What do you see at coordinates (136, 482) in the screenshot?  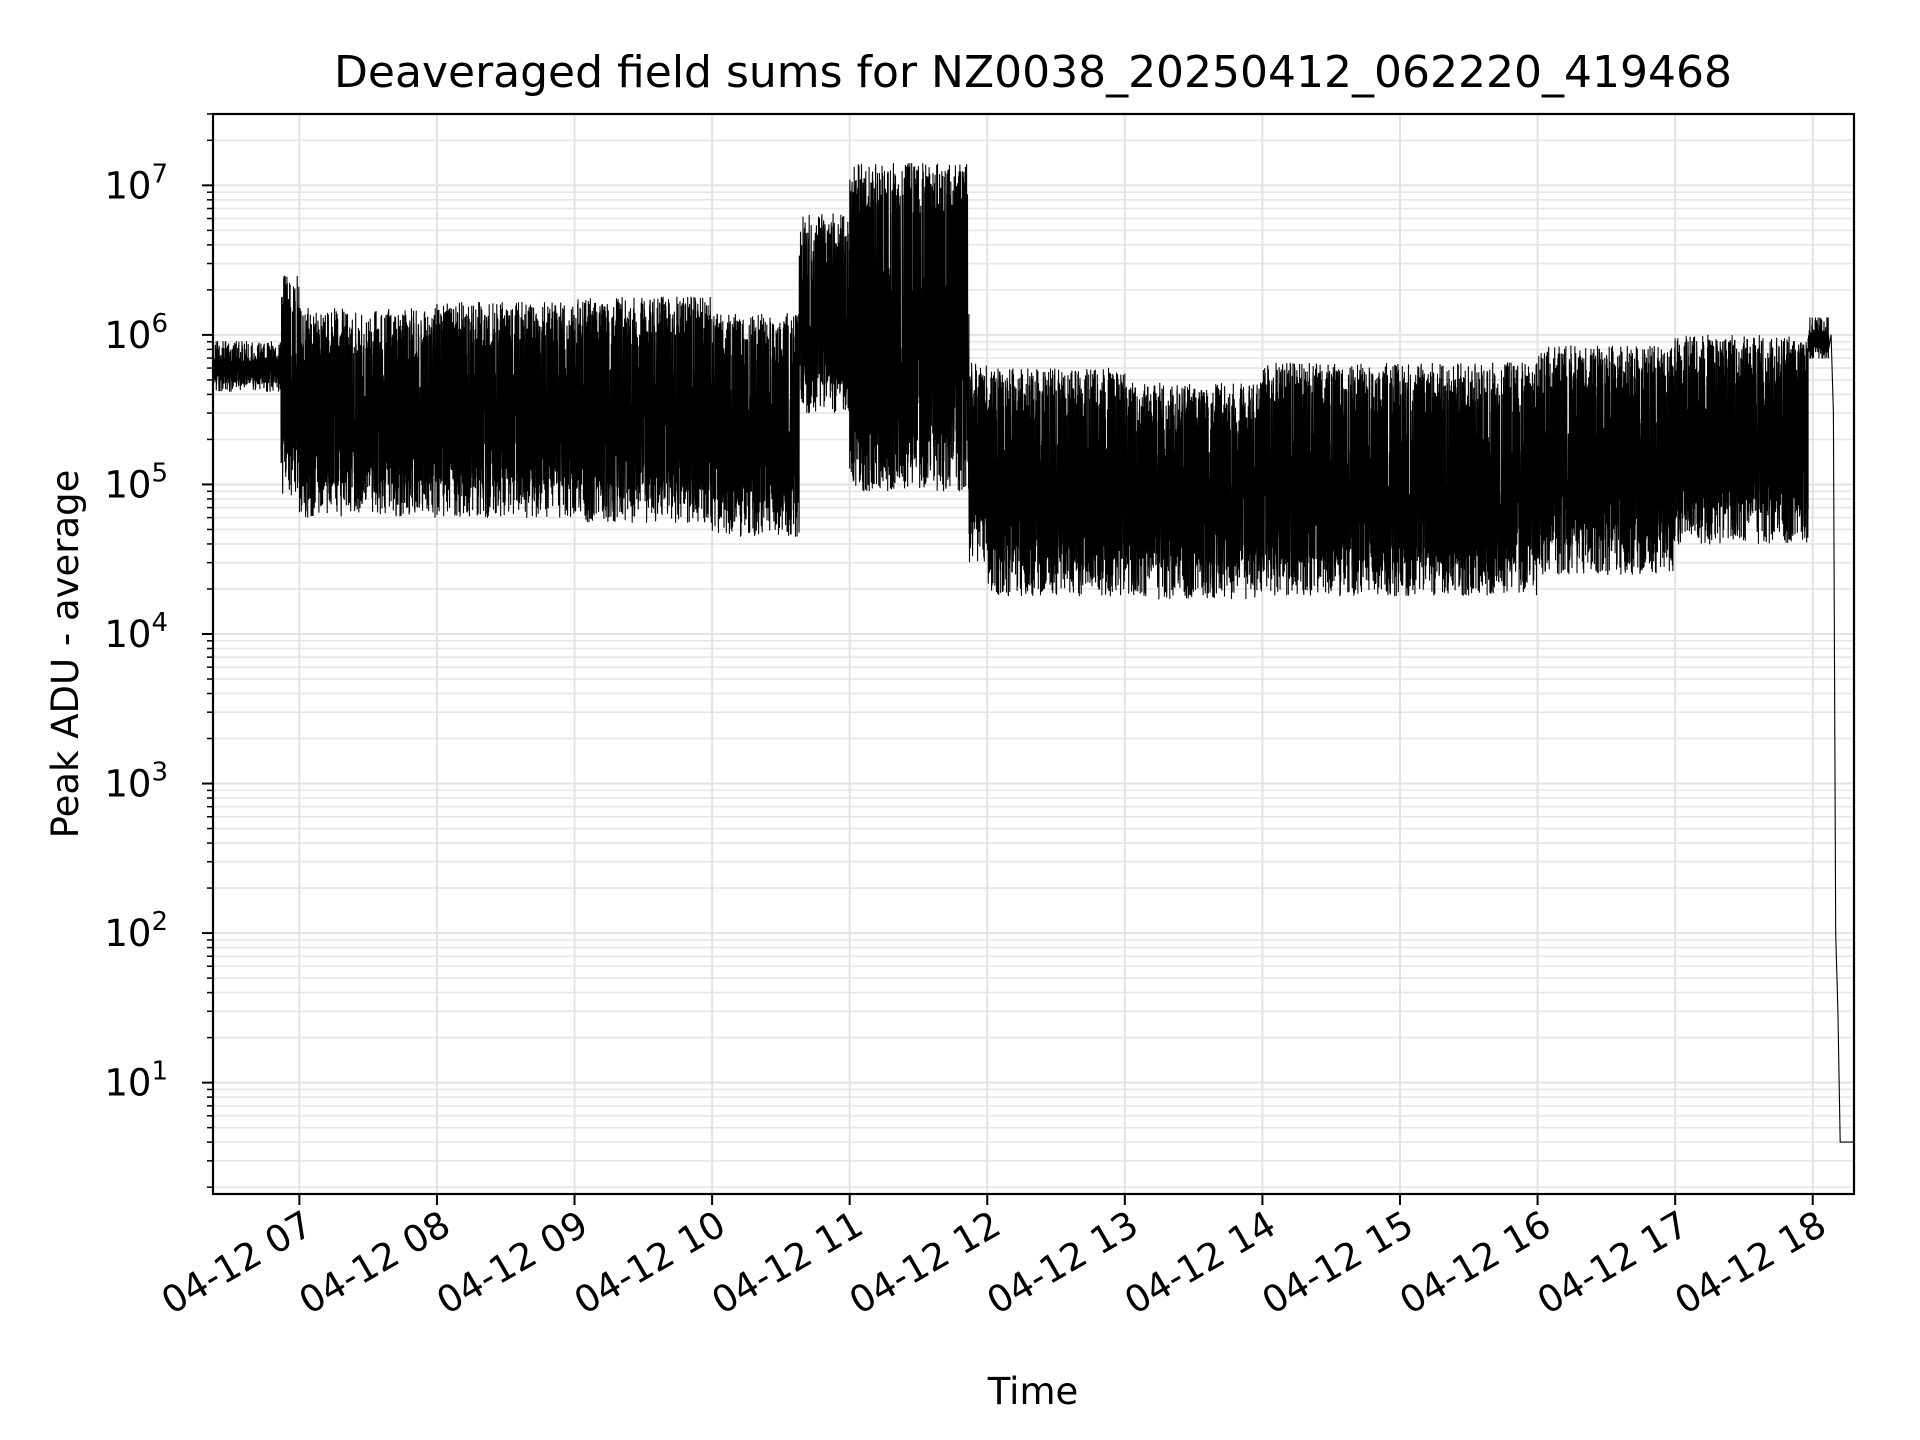 I see `y-tick-label: 105` at bounding box center [136, 482].